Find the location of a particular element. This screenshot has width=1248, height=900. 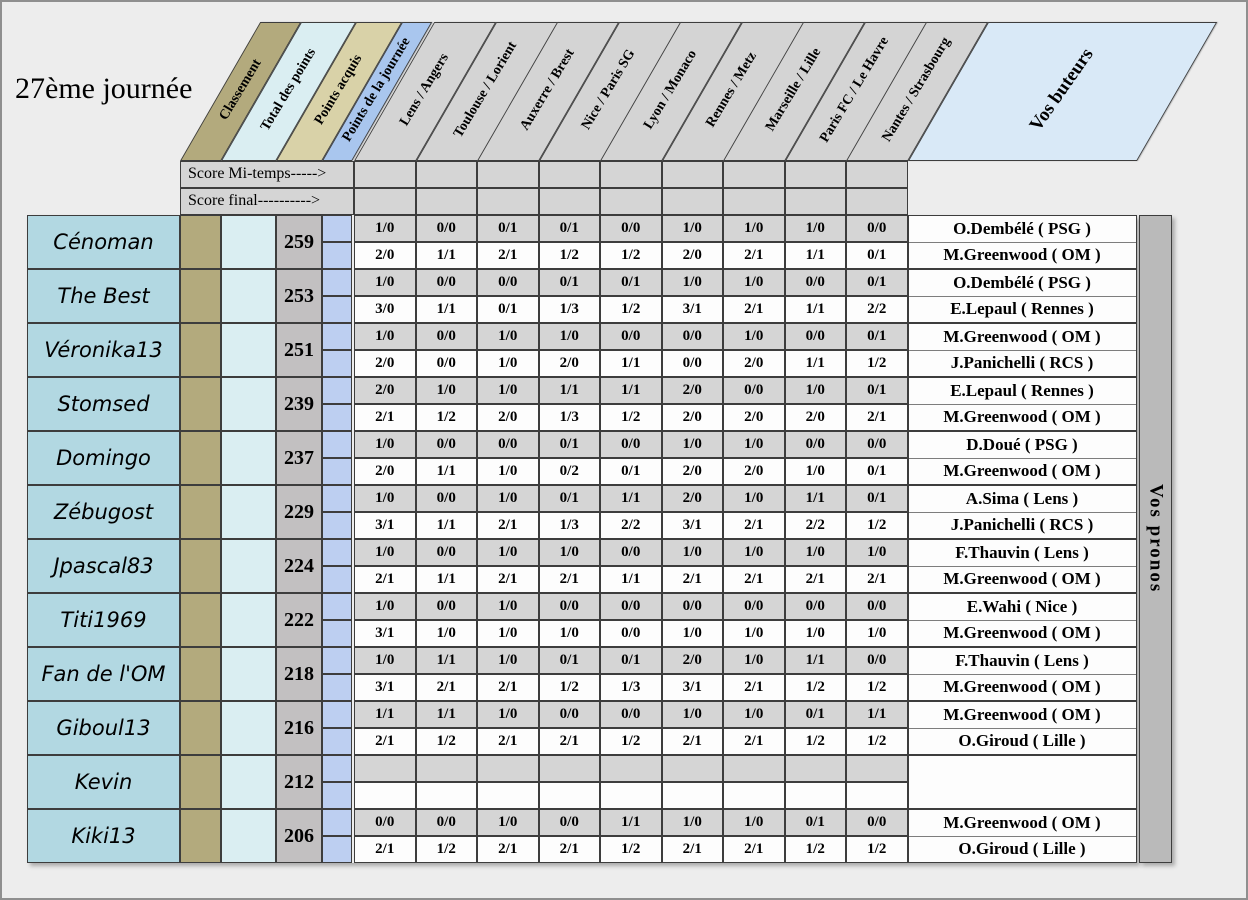

halftime-score-cell: 2/0 is located at coordinates (692, 660).